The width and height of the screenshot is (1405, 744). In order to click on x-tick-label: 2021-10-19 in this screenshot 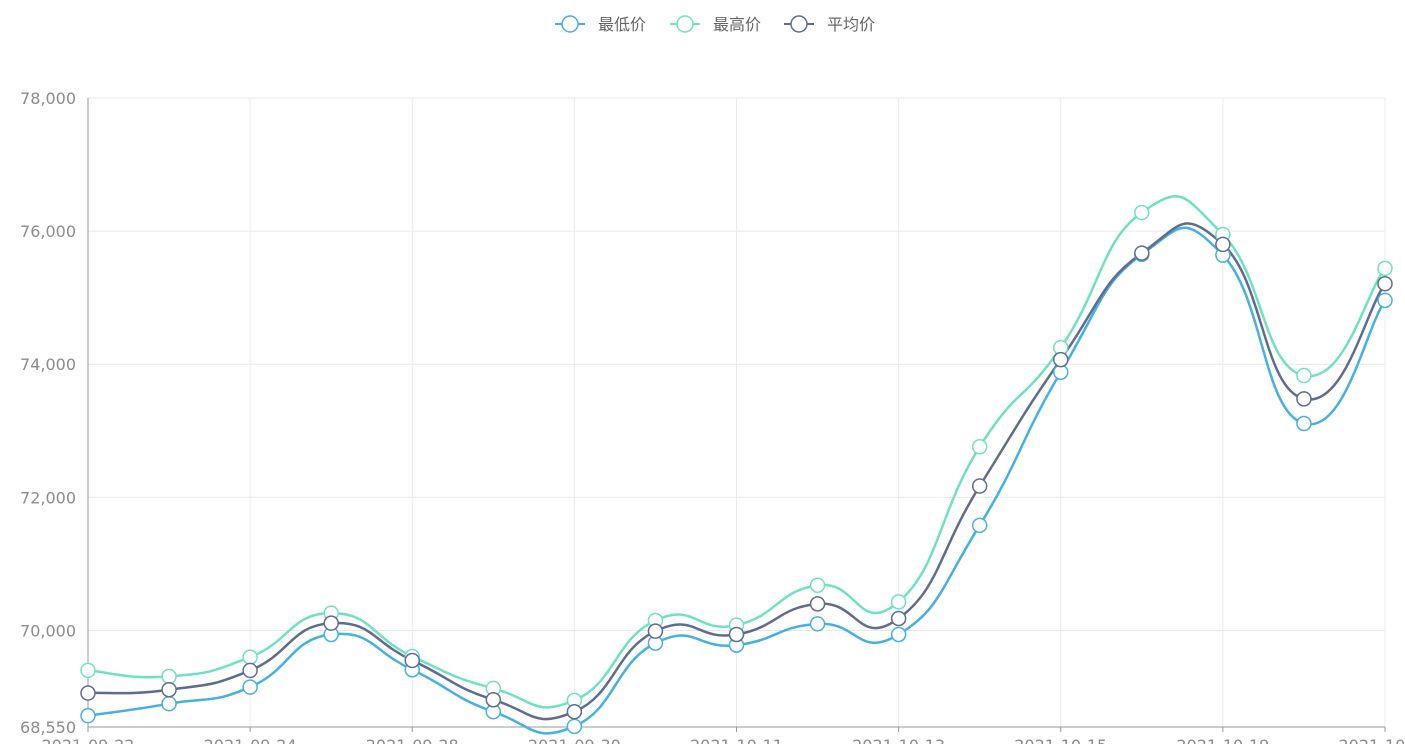, I will do `click(1222, 740)`.